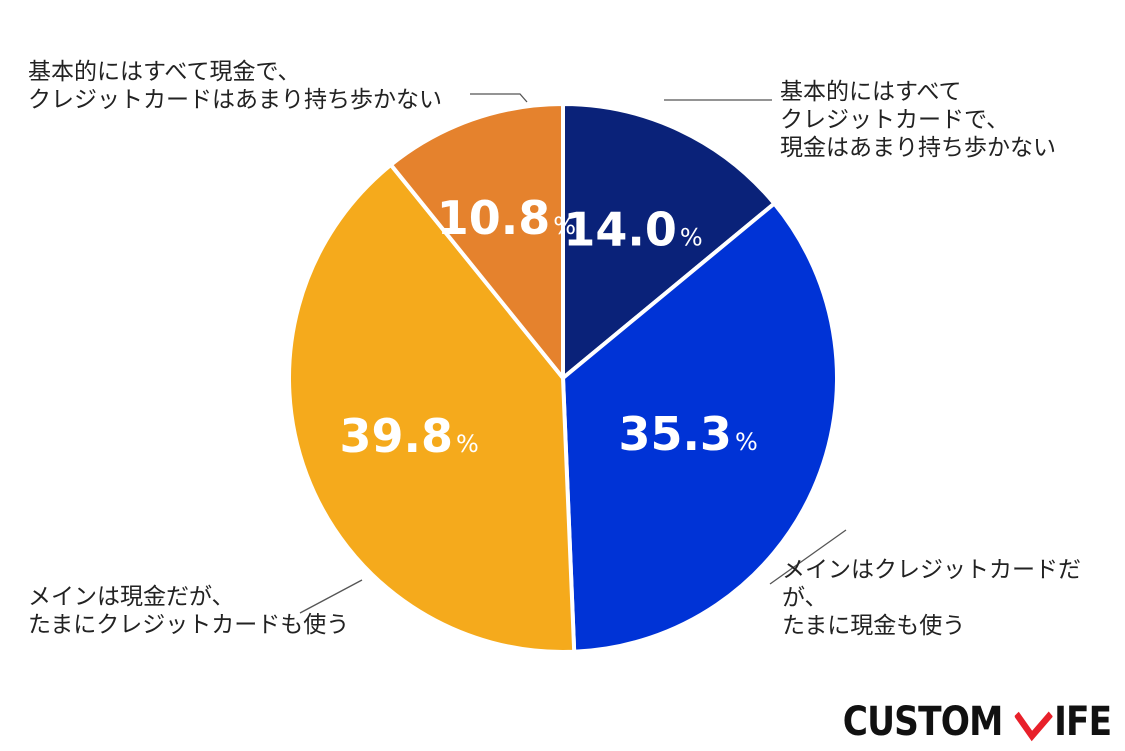 The image size is (1125, 751). I want to click on percentage-labels: 14.0 % 35.3 % 39.8 % 10.8%, so click(548, 327).